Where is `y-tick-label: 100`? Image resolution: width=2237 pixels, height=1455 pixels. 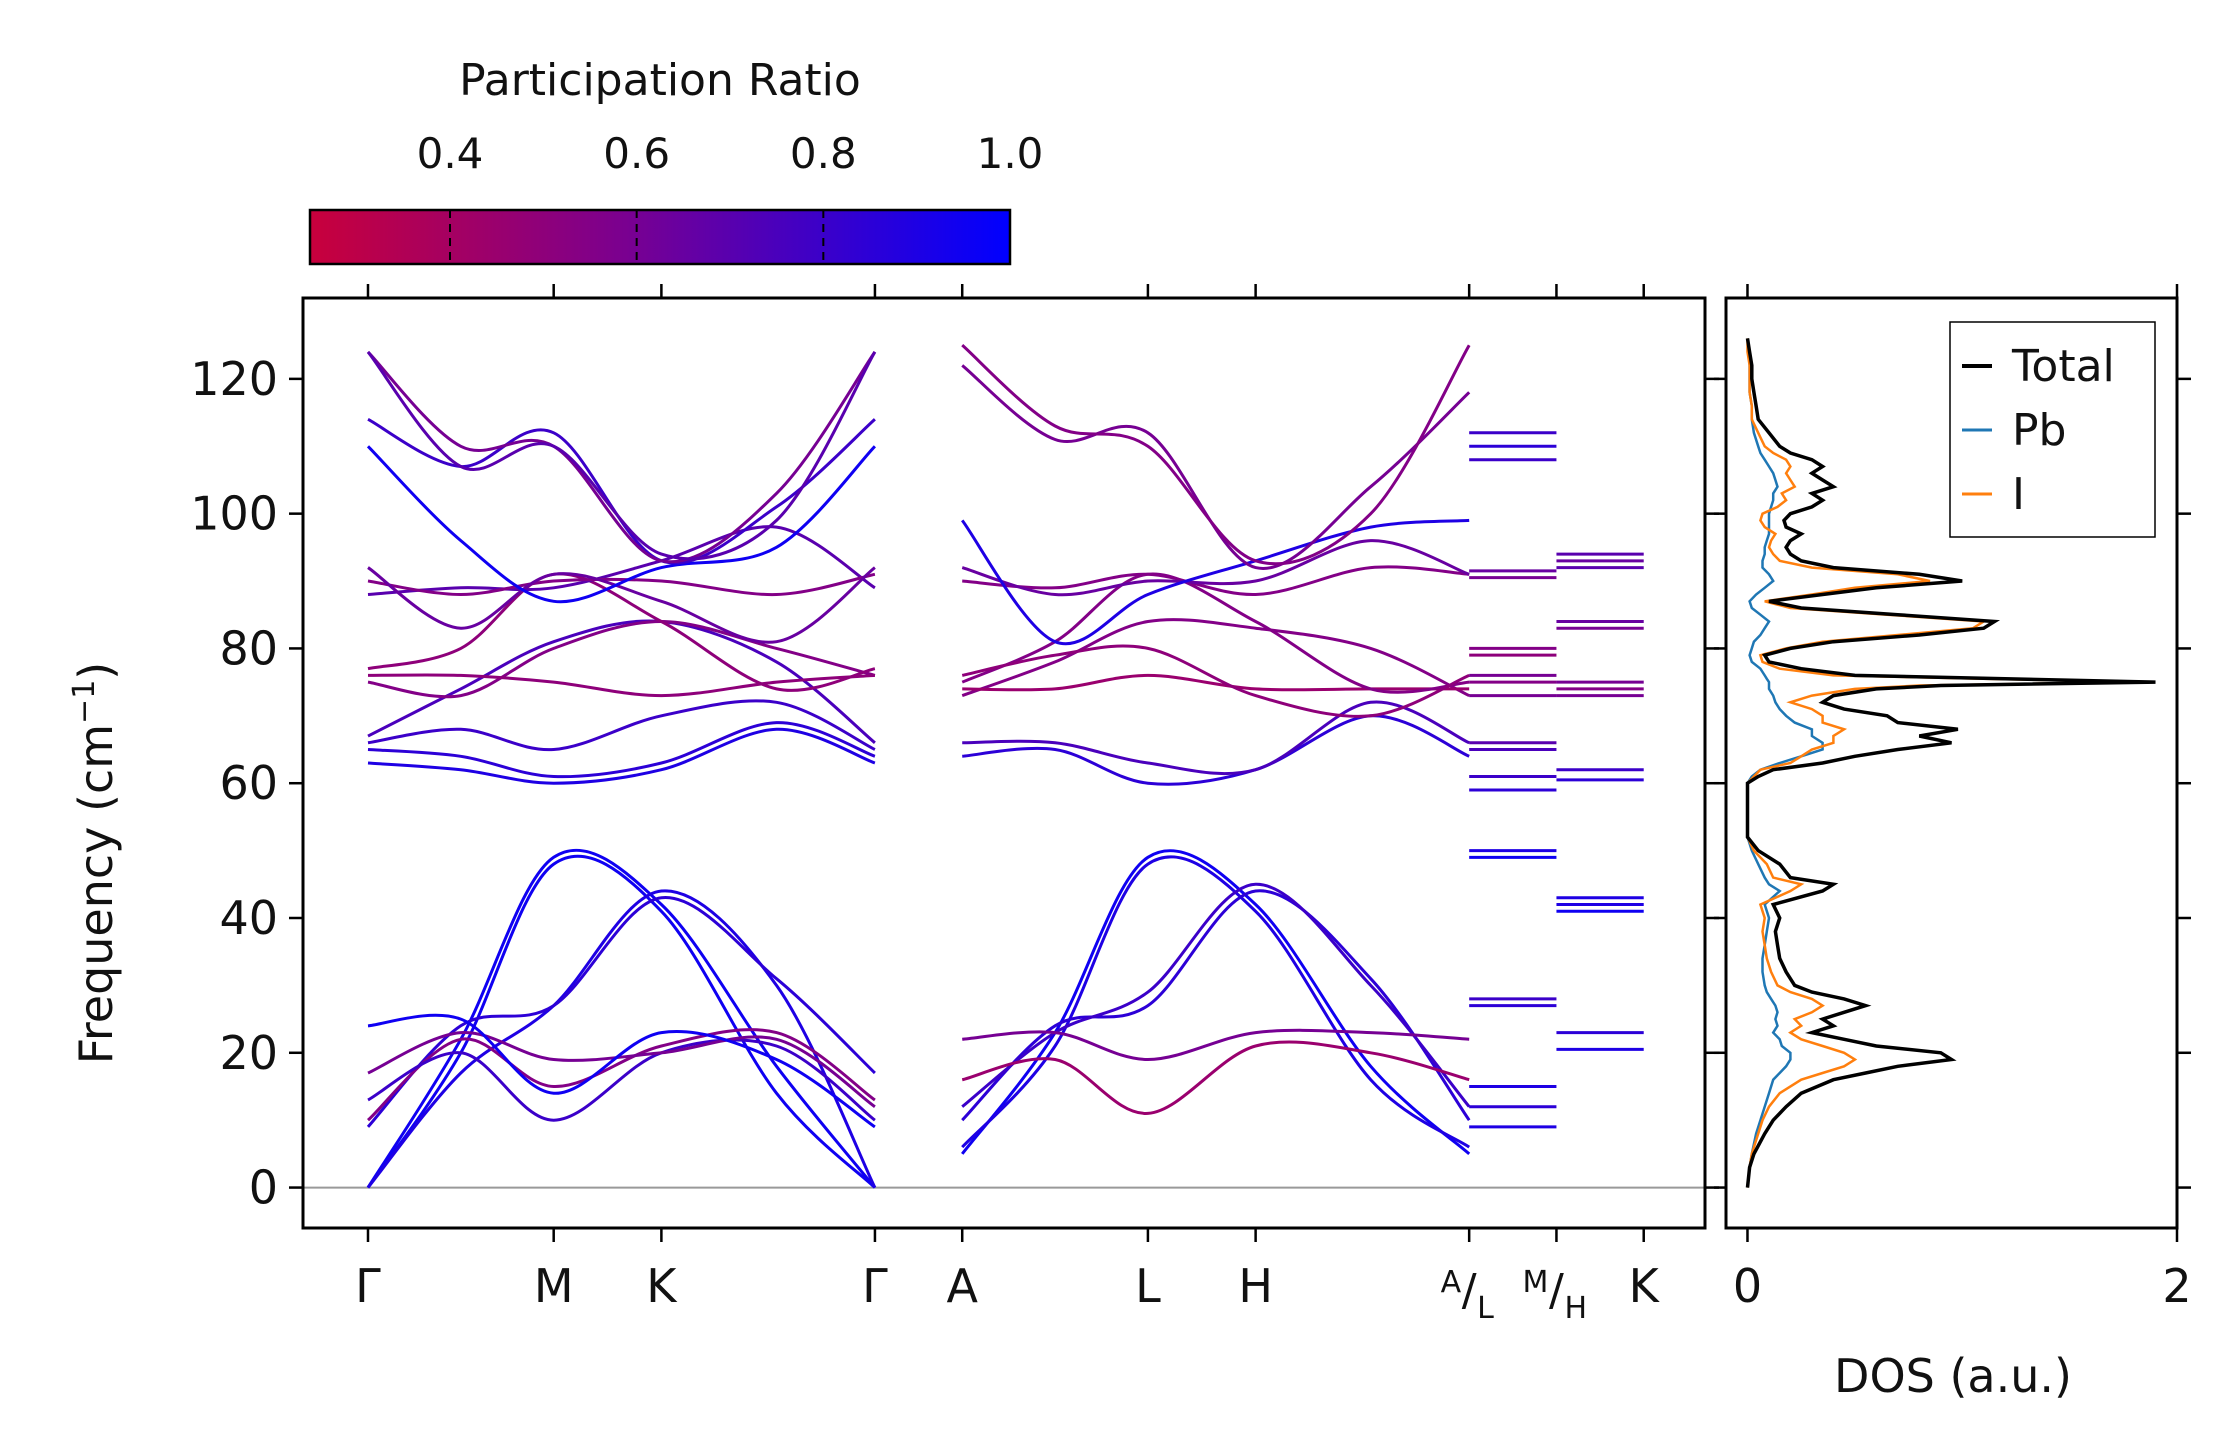
y-tick-label: 100 is located at coordinates (234, 514).